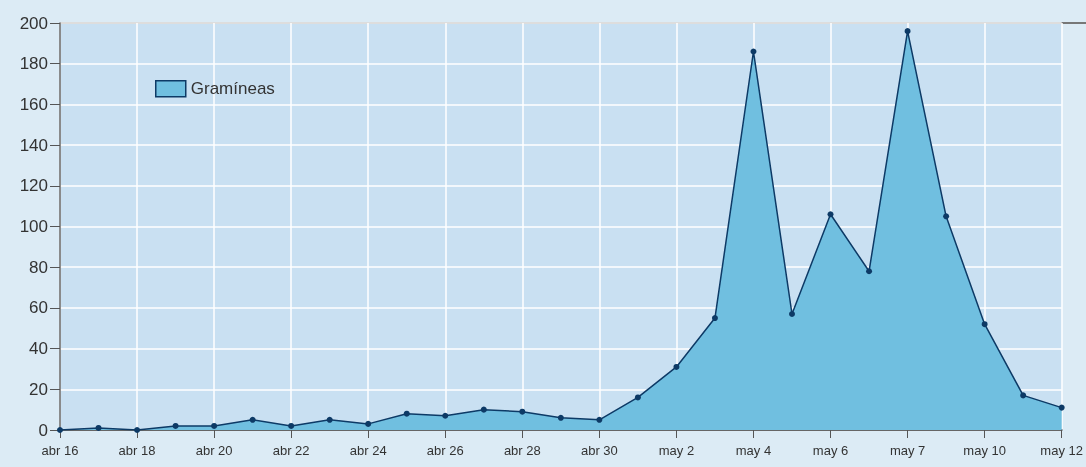  Describe the element at coordinates (522, 450) in the screenshot. I see `x-tick-label: abr 28` at that location.